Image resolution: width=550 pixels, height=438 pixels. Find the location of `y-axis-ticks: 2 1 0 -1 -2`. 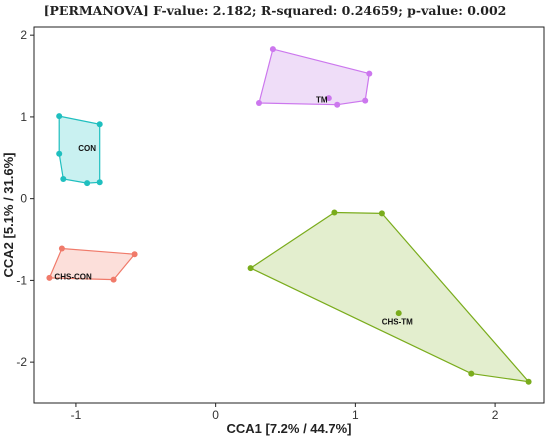

y-axis-ticks: 2 1 0 -1 -2 is located at coordinates (25, 198).